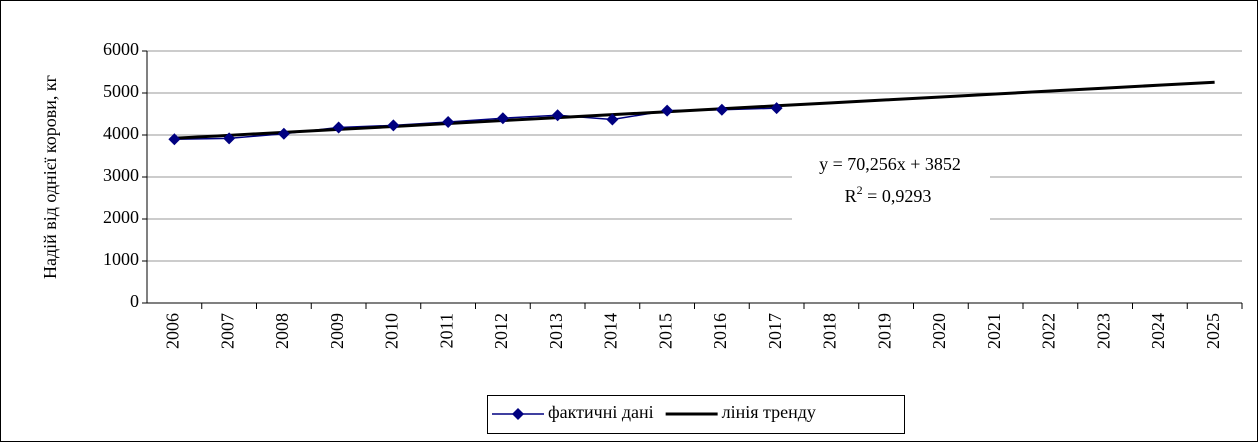 Image resolution: width=1258 pixels, height=442 pixels. I want to click on x-tick-label: 2018, so click(830, 331).